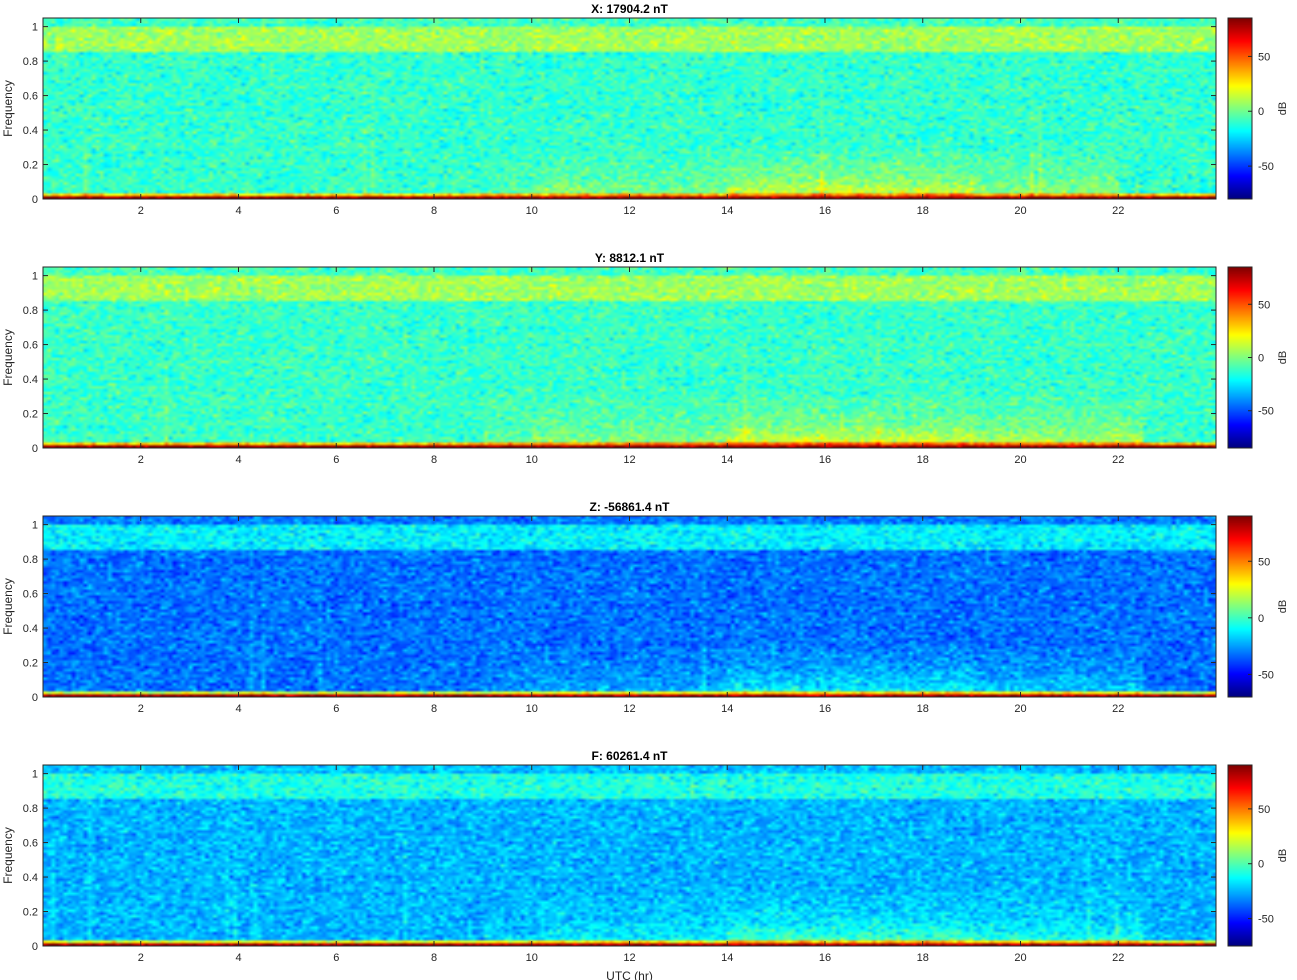  What do you see at coordinates (629, 9) in the screenshot?
I see `panel-title: X: 17904.2 nT` at bounding box center [629, 9].